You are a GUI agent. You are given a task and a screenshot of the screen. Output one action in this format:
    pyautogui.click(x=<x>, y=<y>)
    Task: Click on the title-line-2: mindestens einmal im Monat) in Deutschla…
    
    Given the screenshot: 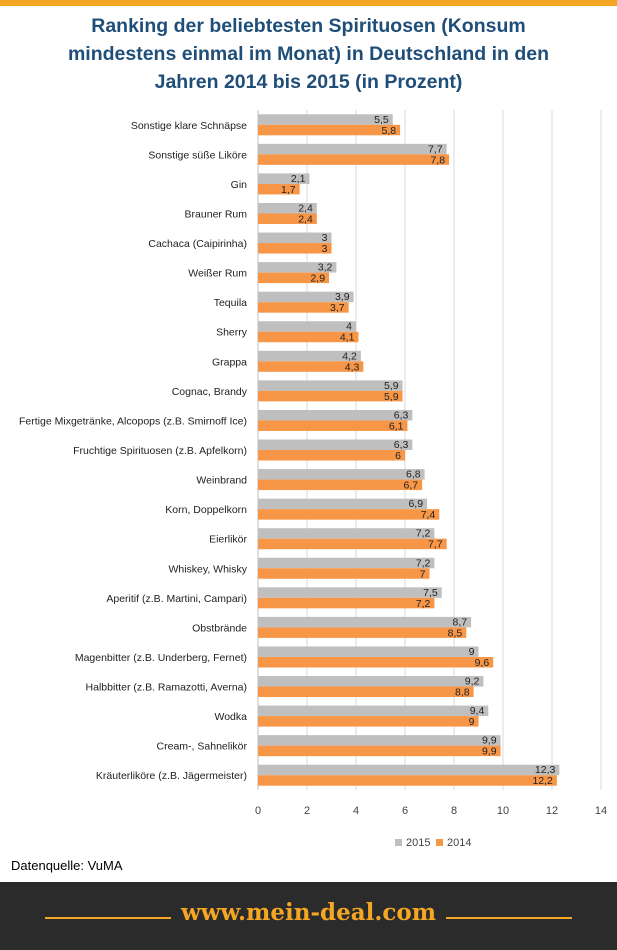 What is the action you would take?
    pyautogui.click(x=308, y=54)
    